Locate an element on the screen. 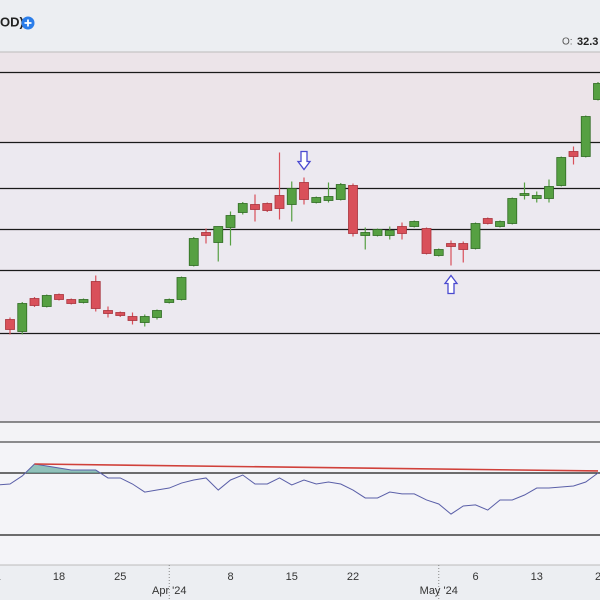 The image size is (600, 600). add-button is located at coordinates (28, 23).